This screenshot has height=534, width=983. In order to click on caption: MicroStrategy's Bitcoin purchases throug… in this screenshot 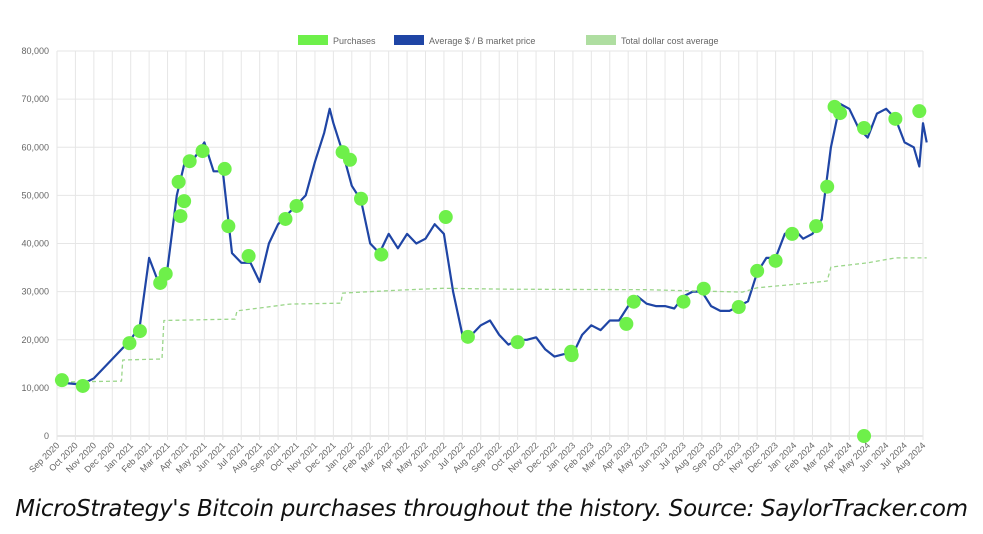, I will do `click(491, 509)`.